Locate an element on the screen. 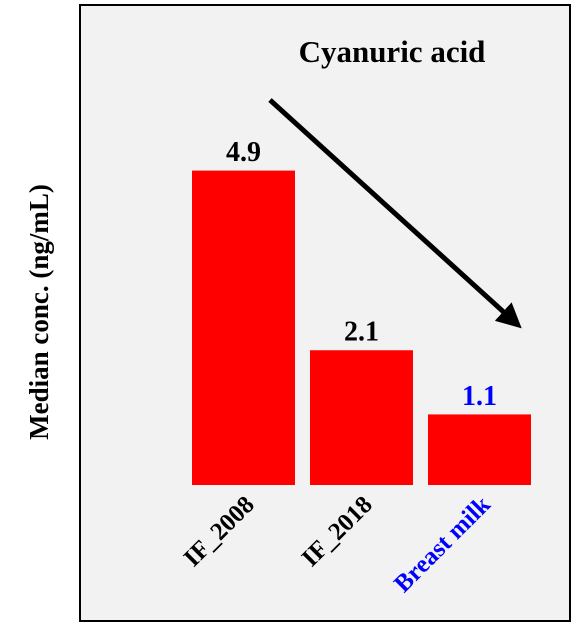 This screenshot has height=626, width=577. y-axis-label: Median conc. (ng/mL) is located at coordinates (39, 312).